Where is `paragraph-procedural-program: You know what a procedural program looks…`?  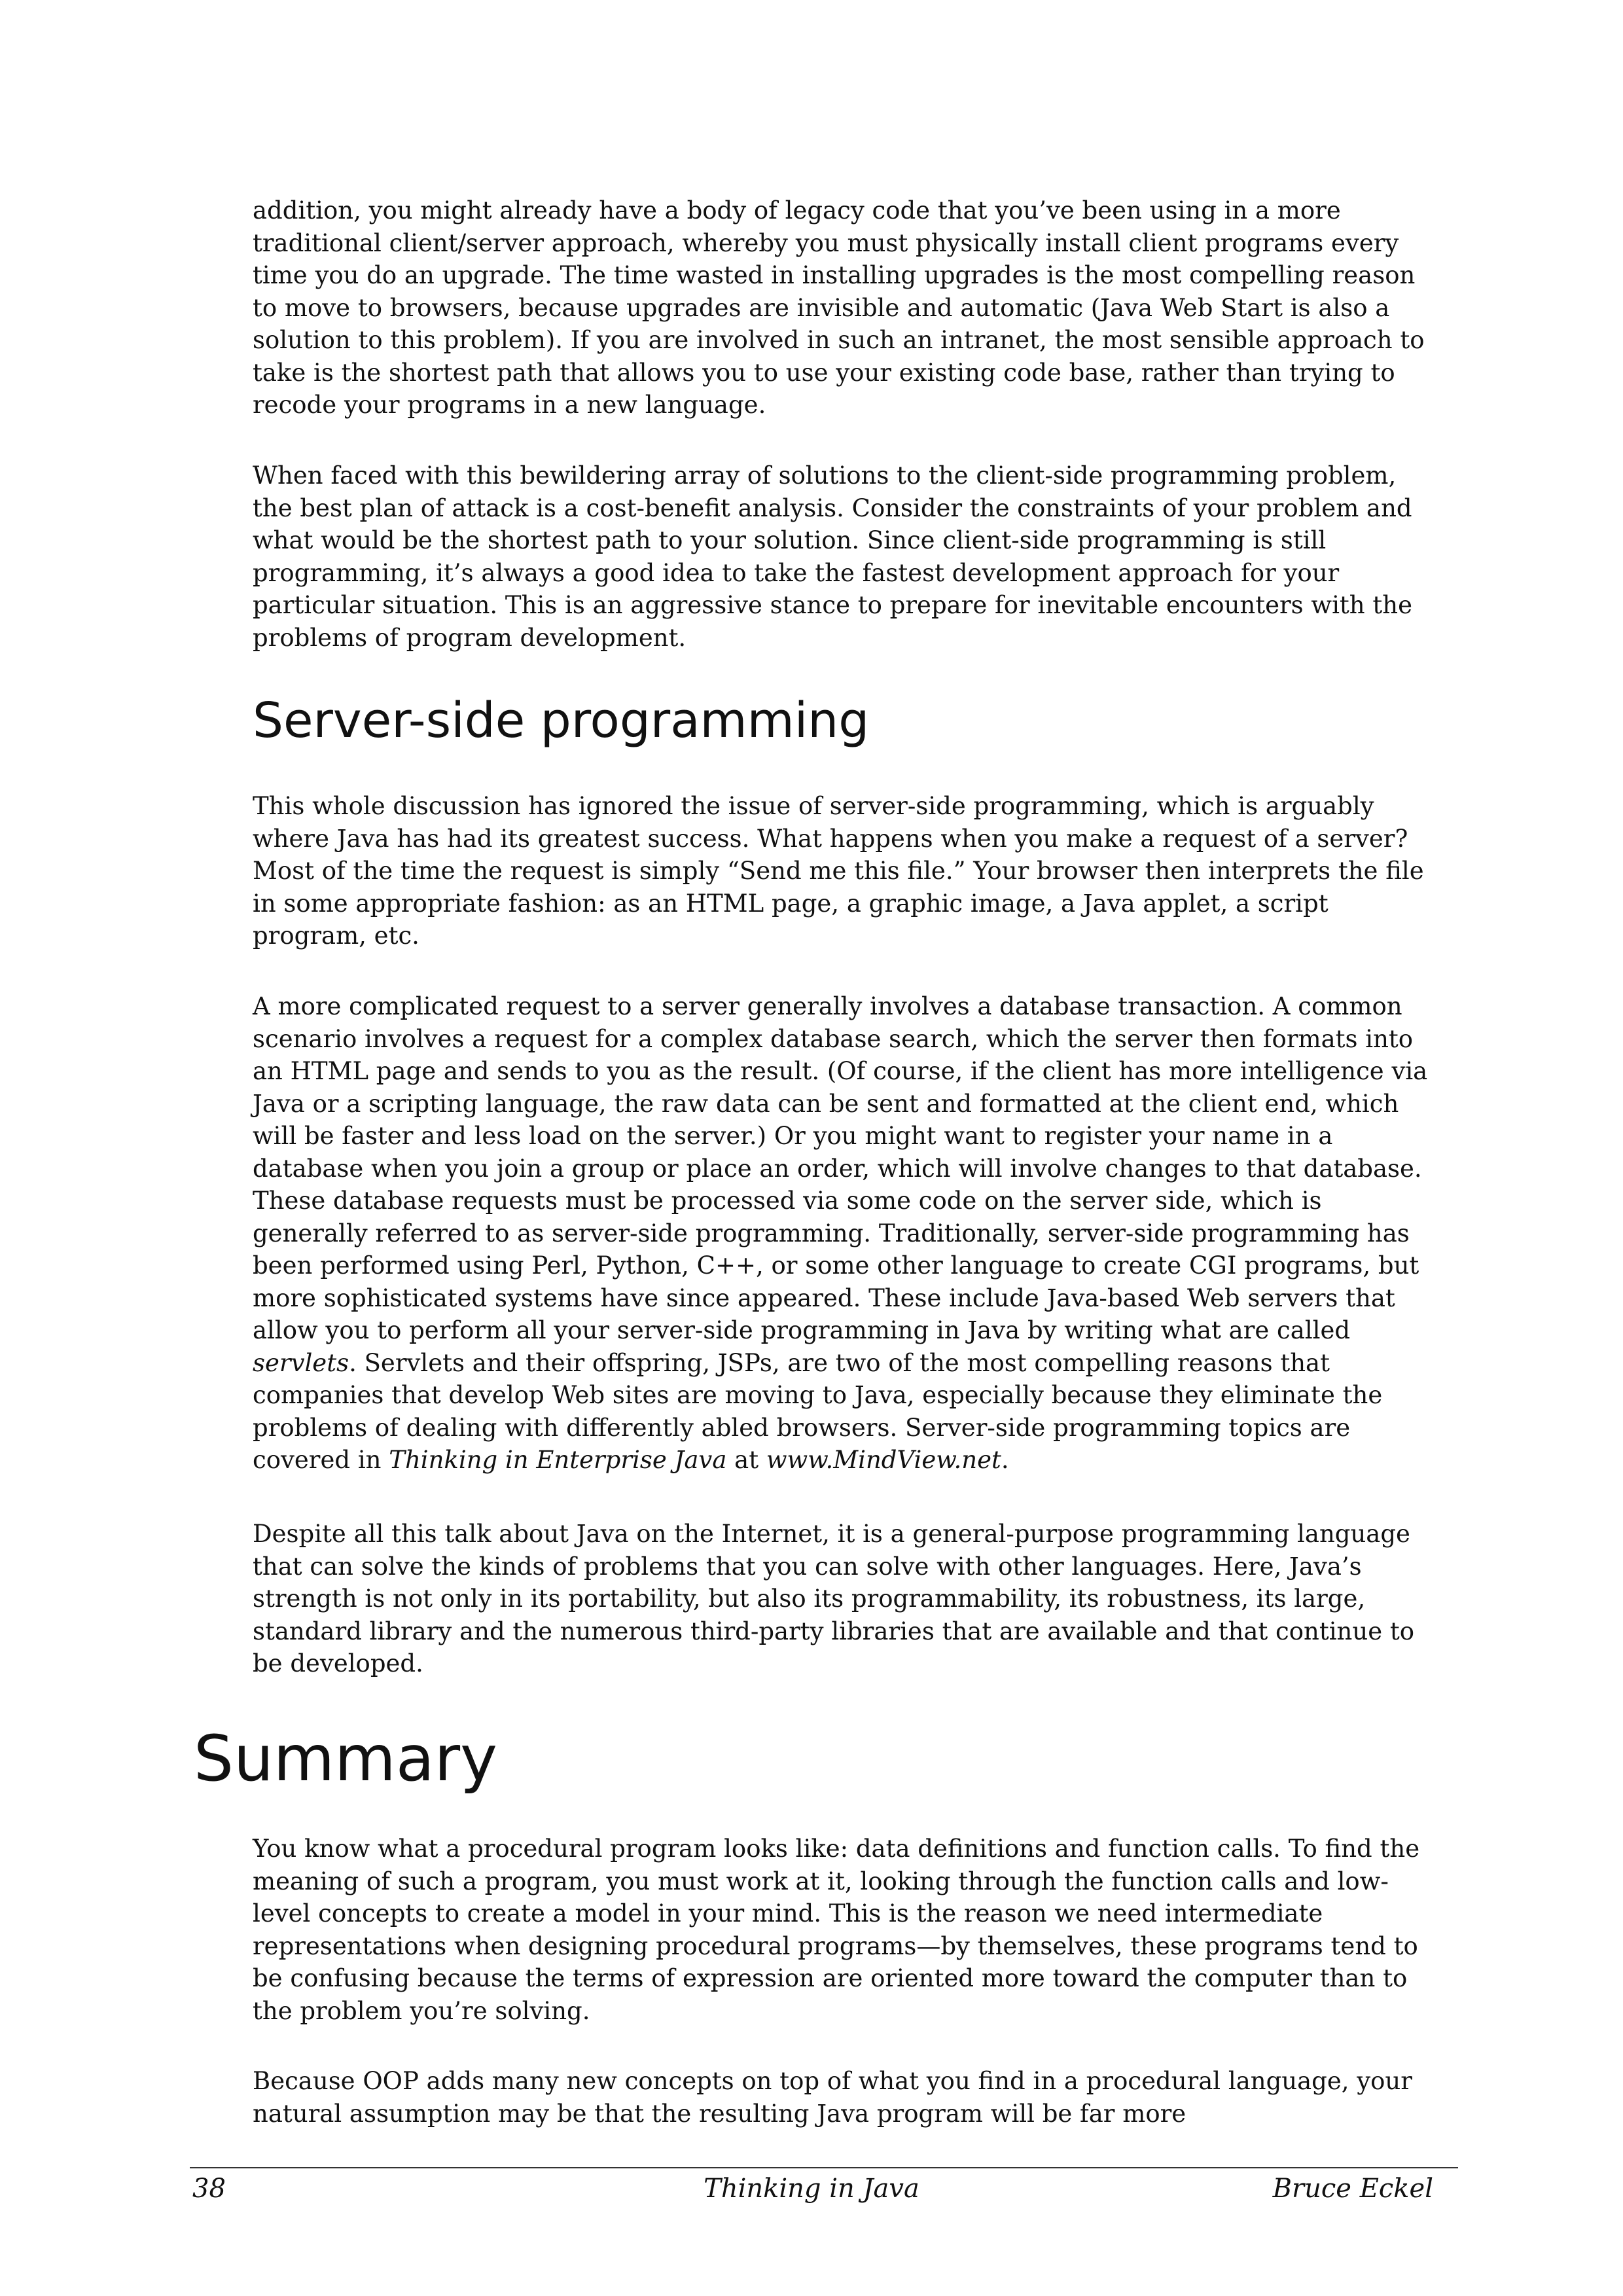 paragraph-procedural-program: You know what a procedural program looks… is located at coordinates (837, 1930).